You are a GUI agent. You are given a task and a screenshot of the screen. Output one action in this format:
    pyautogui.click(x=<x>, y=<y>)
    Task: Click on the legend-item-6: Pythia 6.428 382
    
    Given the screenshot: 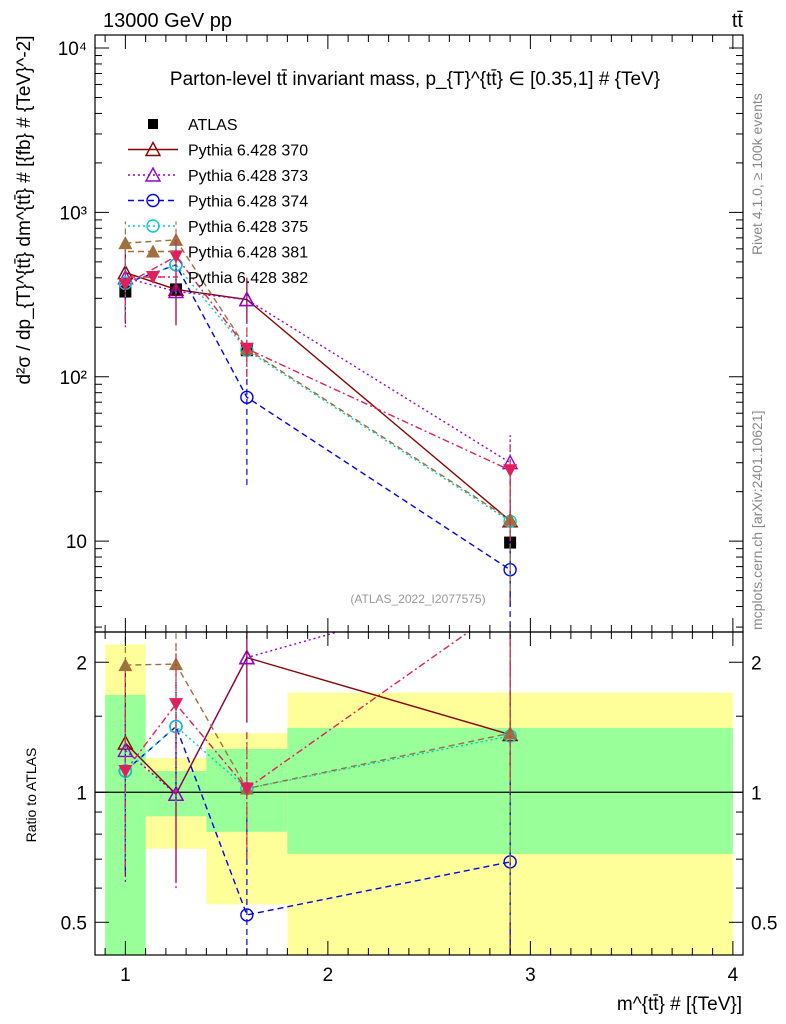 What is the action you would take?
    pyautogui.click(x=218, y=278)
    